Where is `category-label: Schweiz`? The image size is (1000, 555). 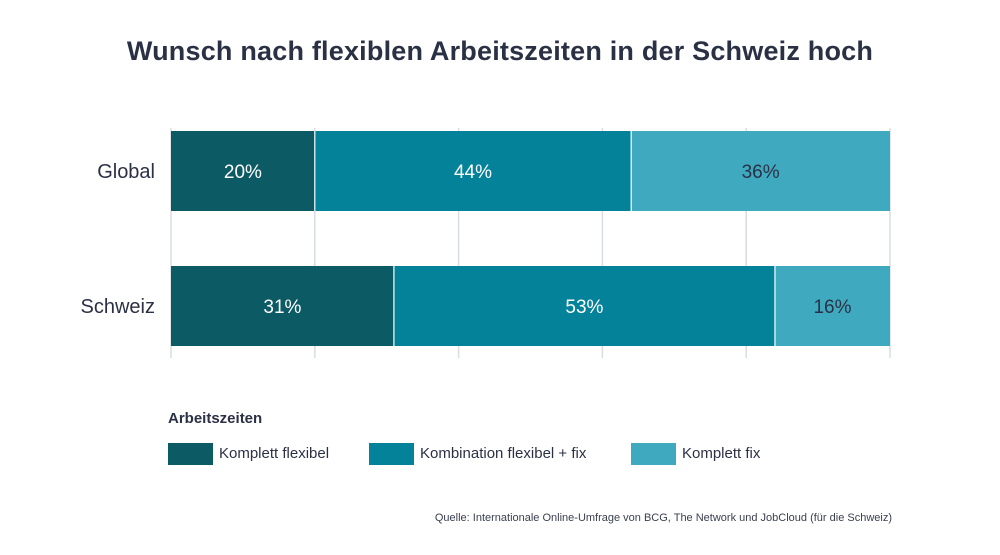 category-label: Schweiz is located at coordinates (118, 307).